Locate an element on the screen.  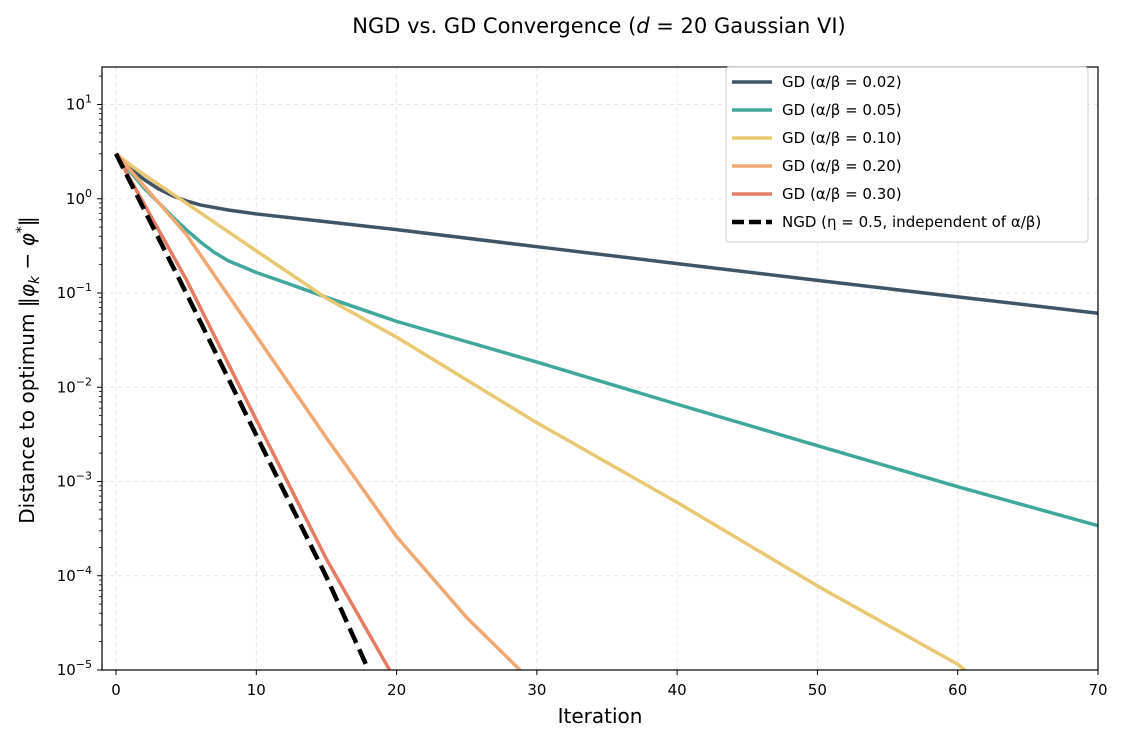
legend-label-4: GD (α/β = 0.30) is located at coordinates (842, 194).